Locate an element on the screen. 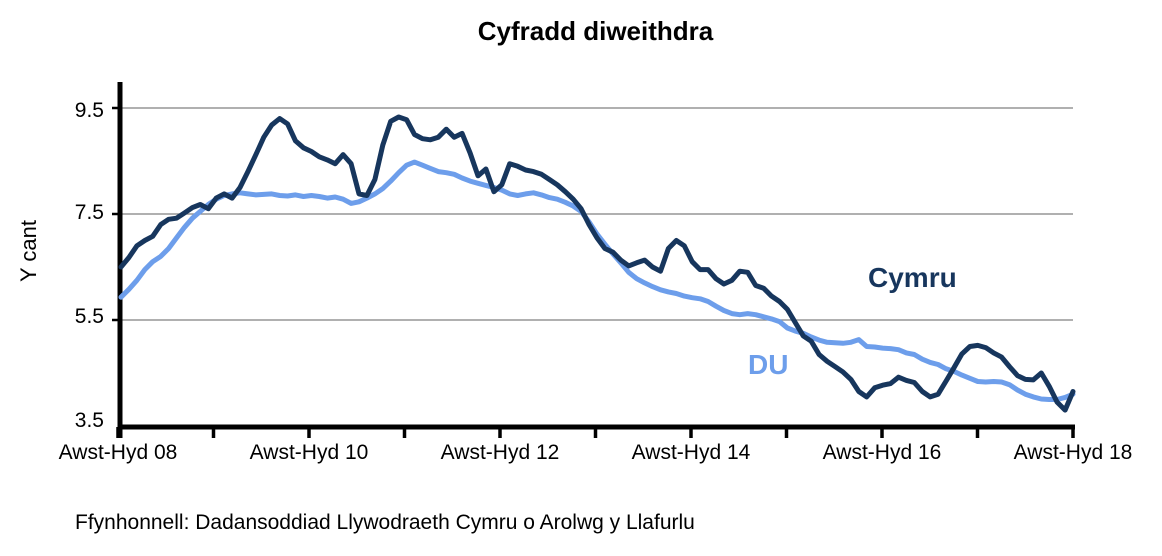  x-tick-label-2008: Awst-Hyd 08 is located at coordinates (118, 452).